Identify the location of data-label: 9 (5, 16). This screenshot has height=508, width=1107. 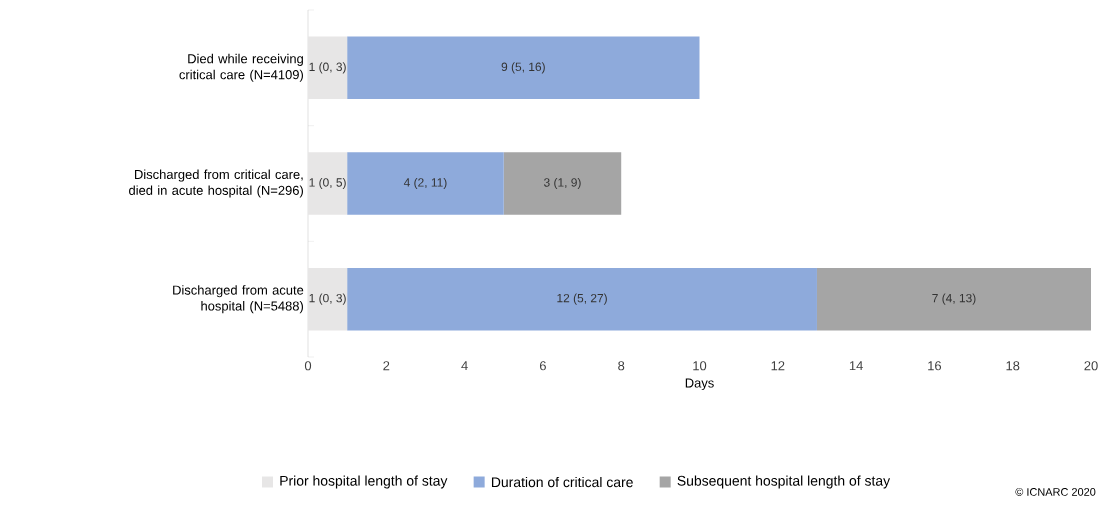
(523, 68).